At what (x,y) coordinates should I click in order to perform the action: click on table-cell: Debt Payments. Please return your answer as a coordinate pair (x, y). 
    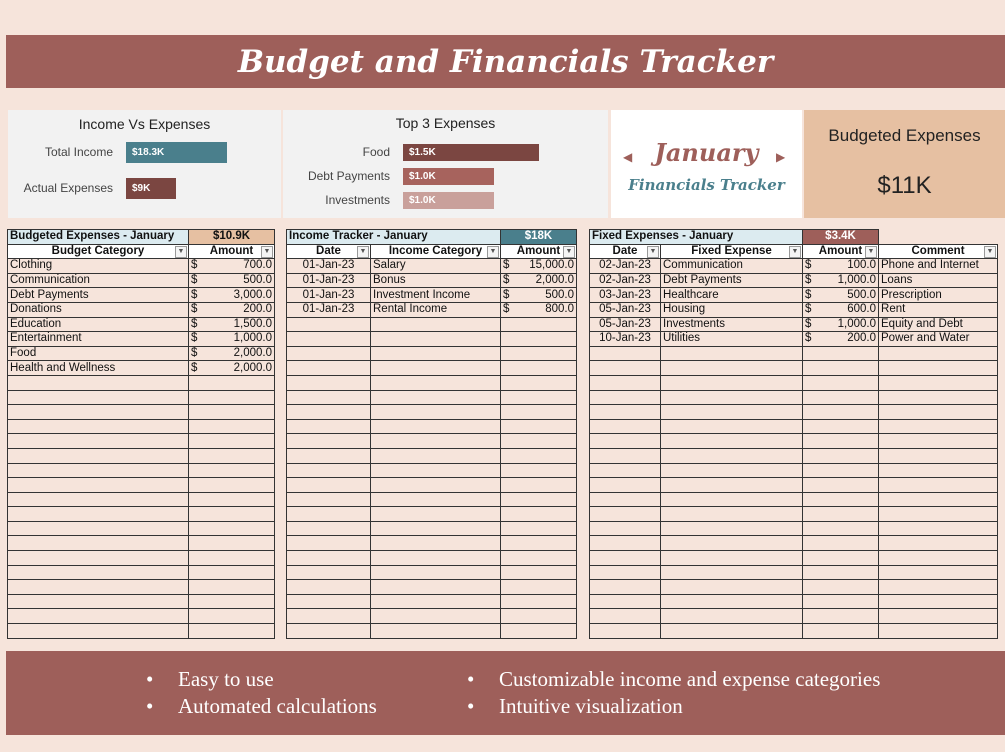
    Looking at the image, I should click on (98, 295).